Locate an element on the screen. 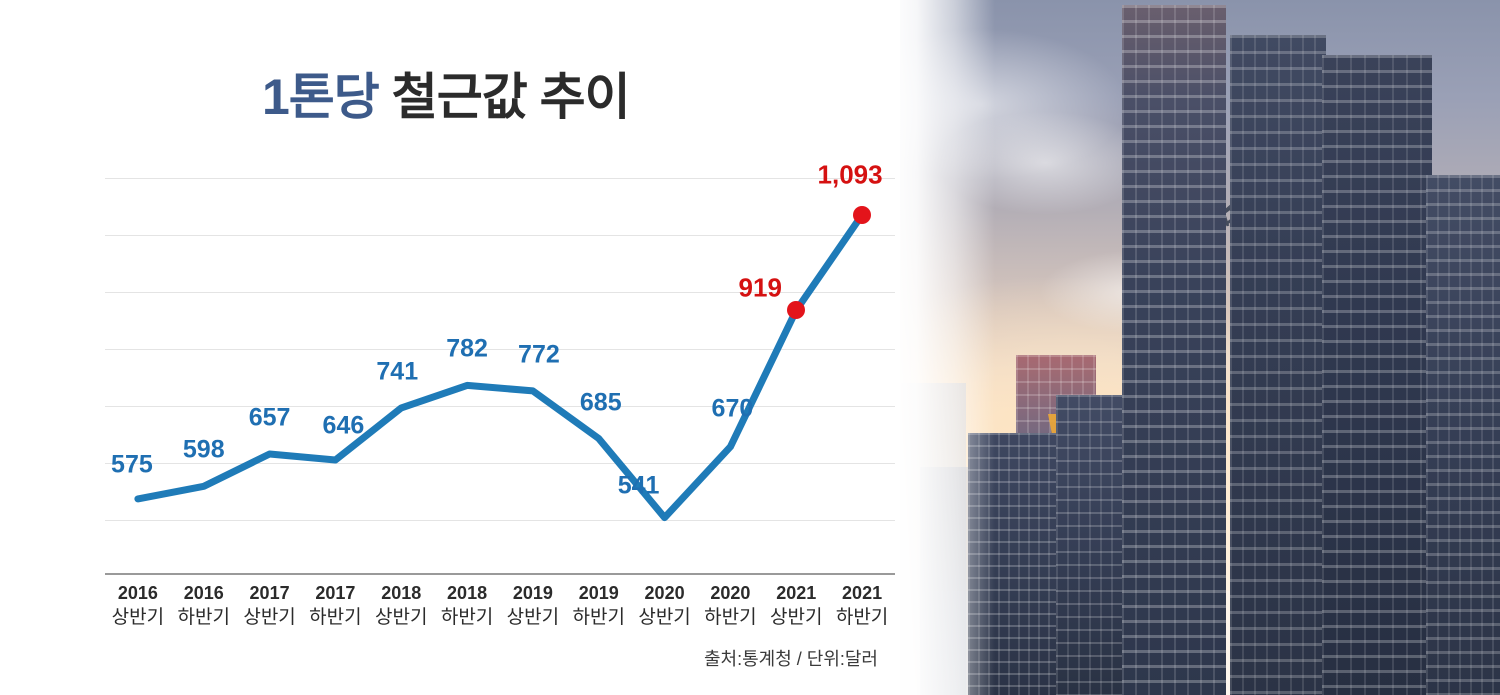 This screenshot has width=1500, height=695. data-label-highlight: 1,093 is located at coordinates (850, 174).